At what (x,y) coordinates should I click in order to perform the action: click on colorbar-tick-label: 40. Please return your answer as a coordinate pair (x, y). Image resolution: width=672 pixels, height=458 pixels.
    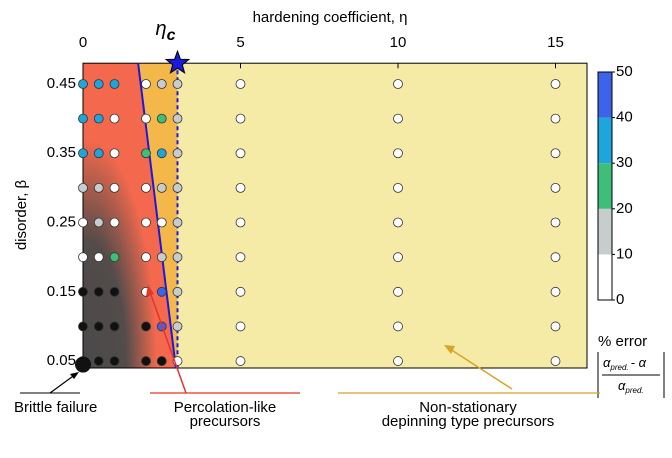
    Looking at the image, I should click on (624, 117).